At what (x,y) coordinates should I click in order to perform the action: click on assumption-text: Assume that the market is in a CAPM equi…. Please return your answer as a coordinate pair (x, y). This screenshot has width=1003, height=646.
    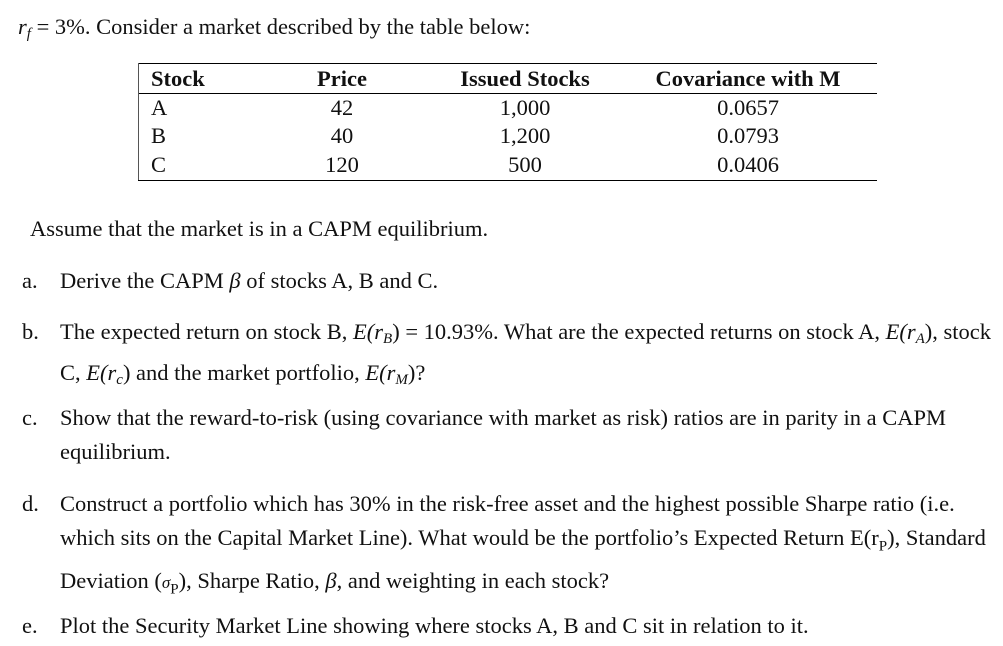
    Looking at the image, I should click on (259, 228).